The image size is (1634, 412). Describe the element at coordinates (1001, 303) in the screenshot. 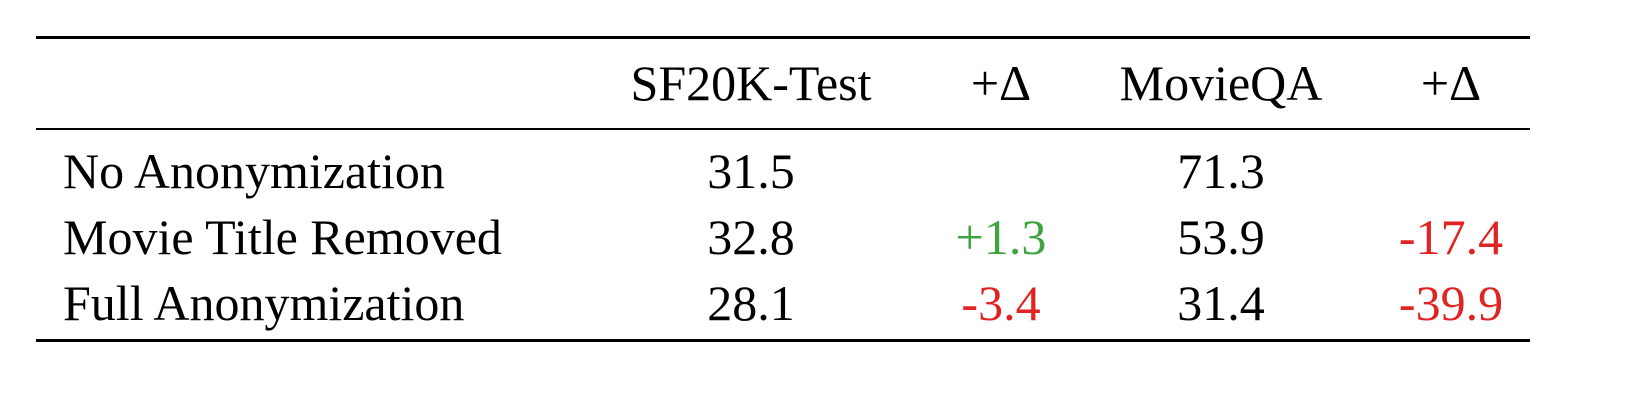

I see `sf20k-delta: -3.4` at that location.